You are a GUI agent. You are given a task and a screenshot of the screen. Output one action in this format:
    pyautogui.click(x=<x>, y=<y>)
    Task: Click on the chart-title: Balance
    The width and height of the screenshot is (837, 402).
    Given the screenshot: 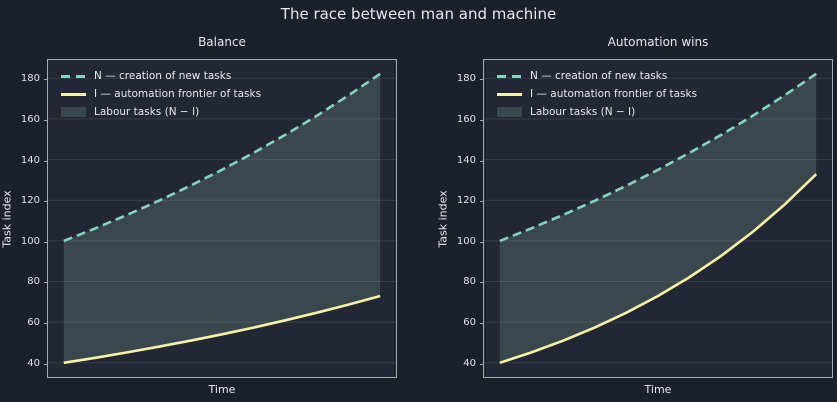 What is the action you would take?
    pyautogui.click(x=222, y=42)
    